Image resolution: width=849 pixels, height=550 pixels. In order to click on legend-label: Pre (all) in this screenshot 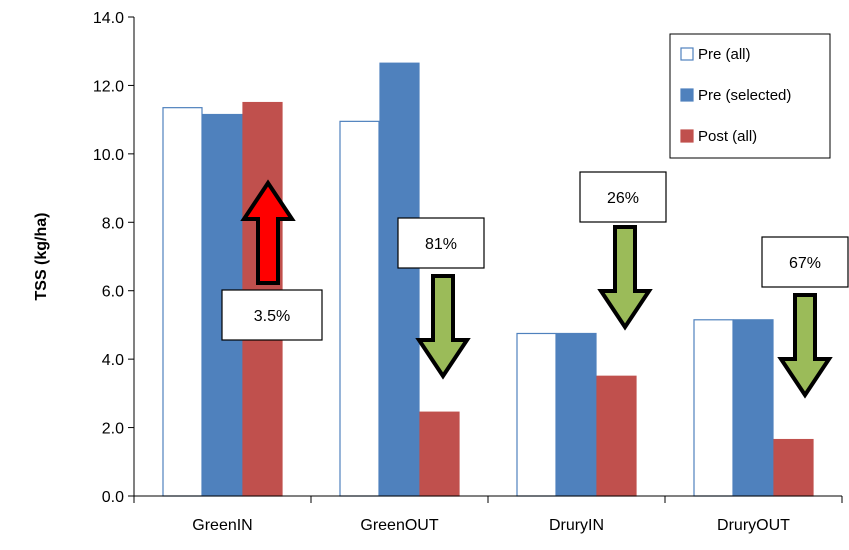, I will do `click(724, 54)`.